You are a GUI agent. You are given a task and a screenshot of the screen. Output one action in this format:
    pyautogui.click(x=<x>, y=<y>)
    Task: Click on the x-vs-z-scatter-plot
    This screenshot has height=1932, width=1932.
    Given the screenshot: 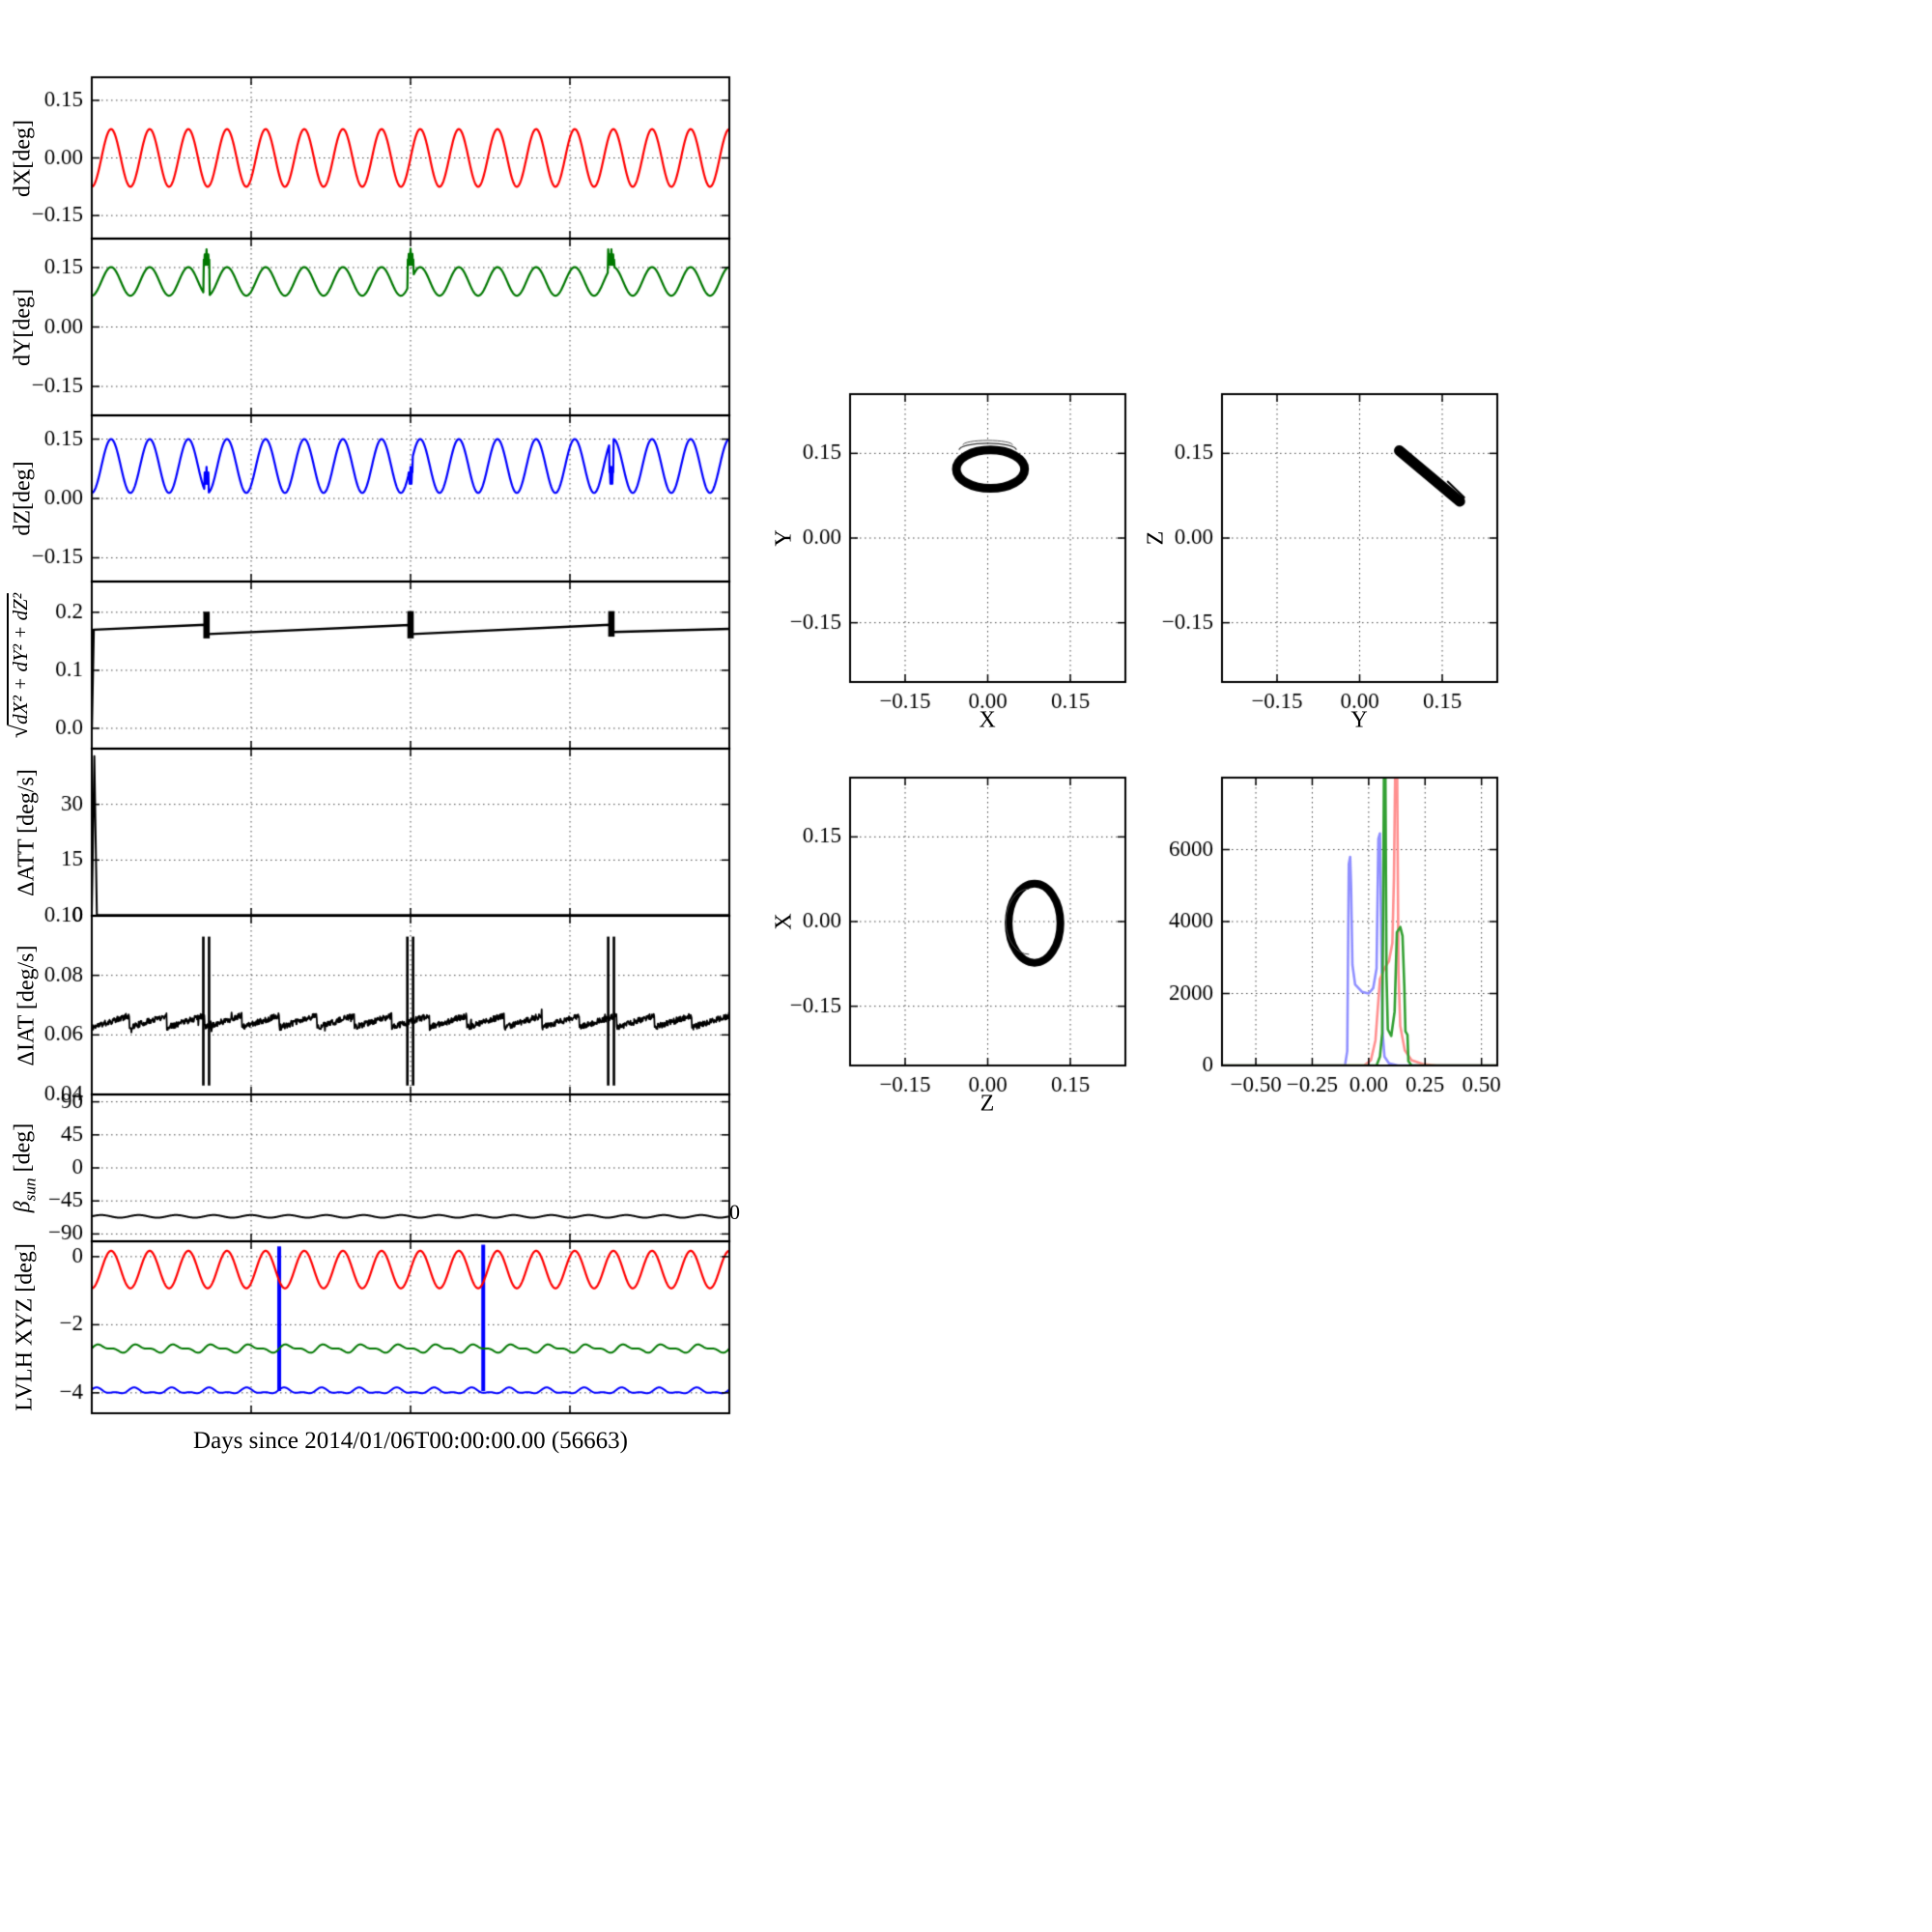 What is the action you would take?
    pyautogui.click(x=963, y=940)
    